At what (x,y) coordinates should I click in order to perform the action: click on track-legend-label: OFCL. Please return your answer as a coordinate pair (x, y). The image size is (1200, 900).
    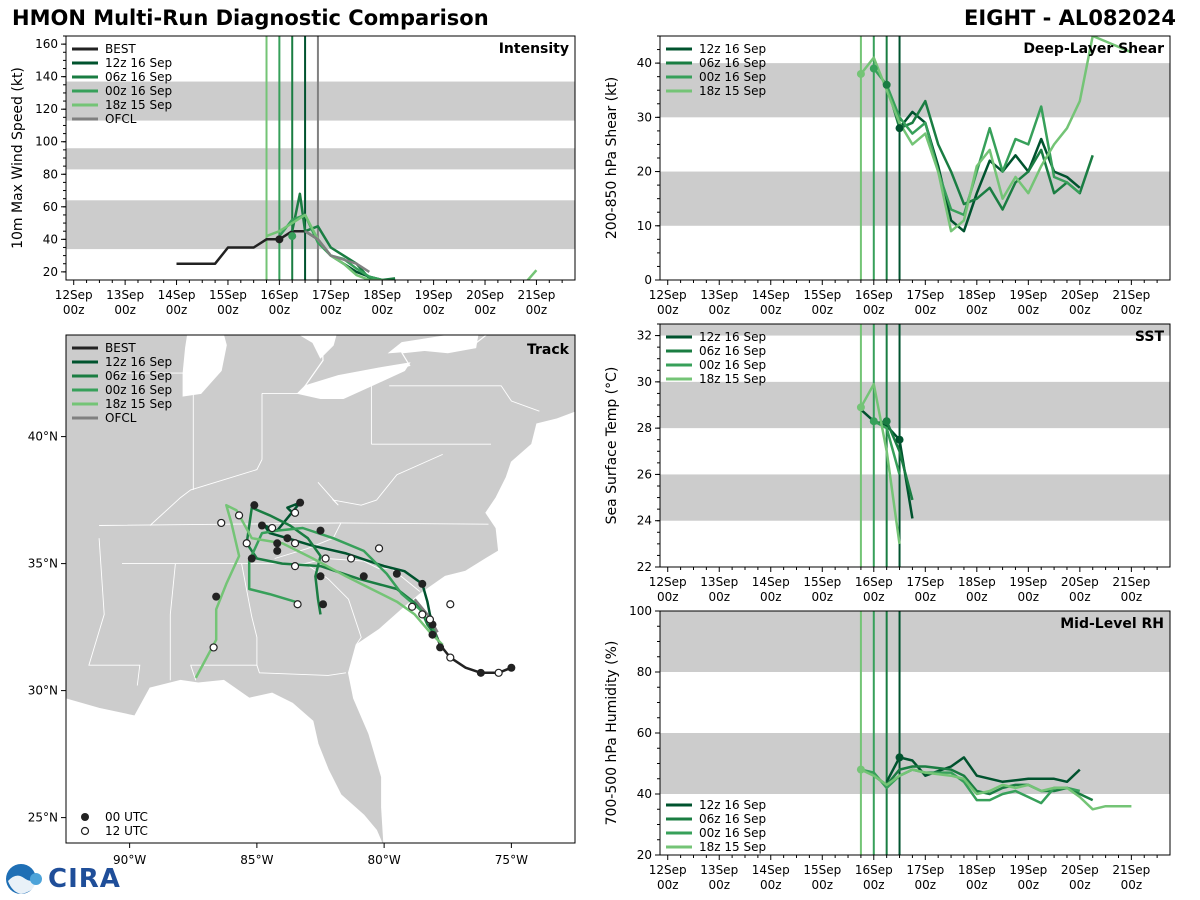
    Looking at the image, I should click on (121, 418).